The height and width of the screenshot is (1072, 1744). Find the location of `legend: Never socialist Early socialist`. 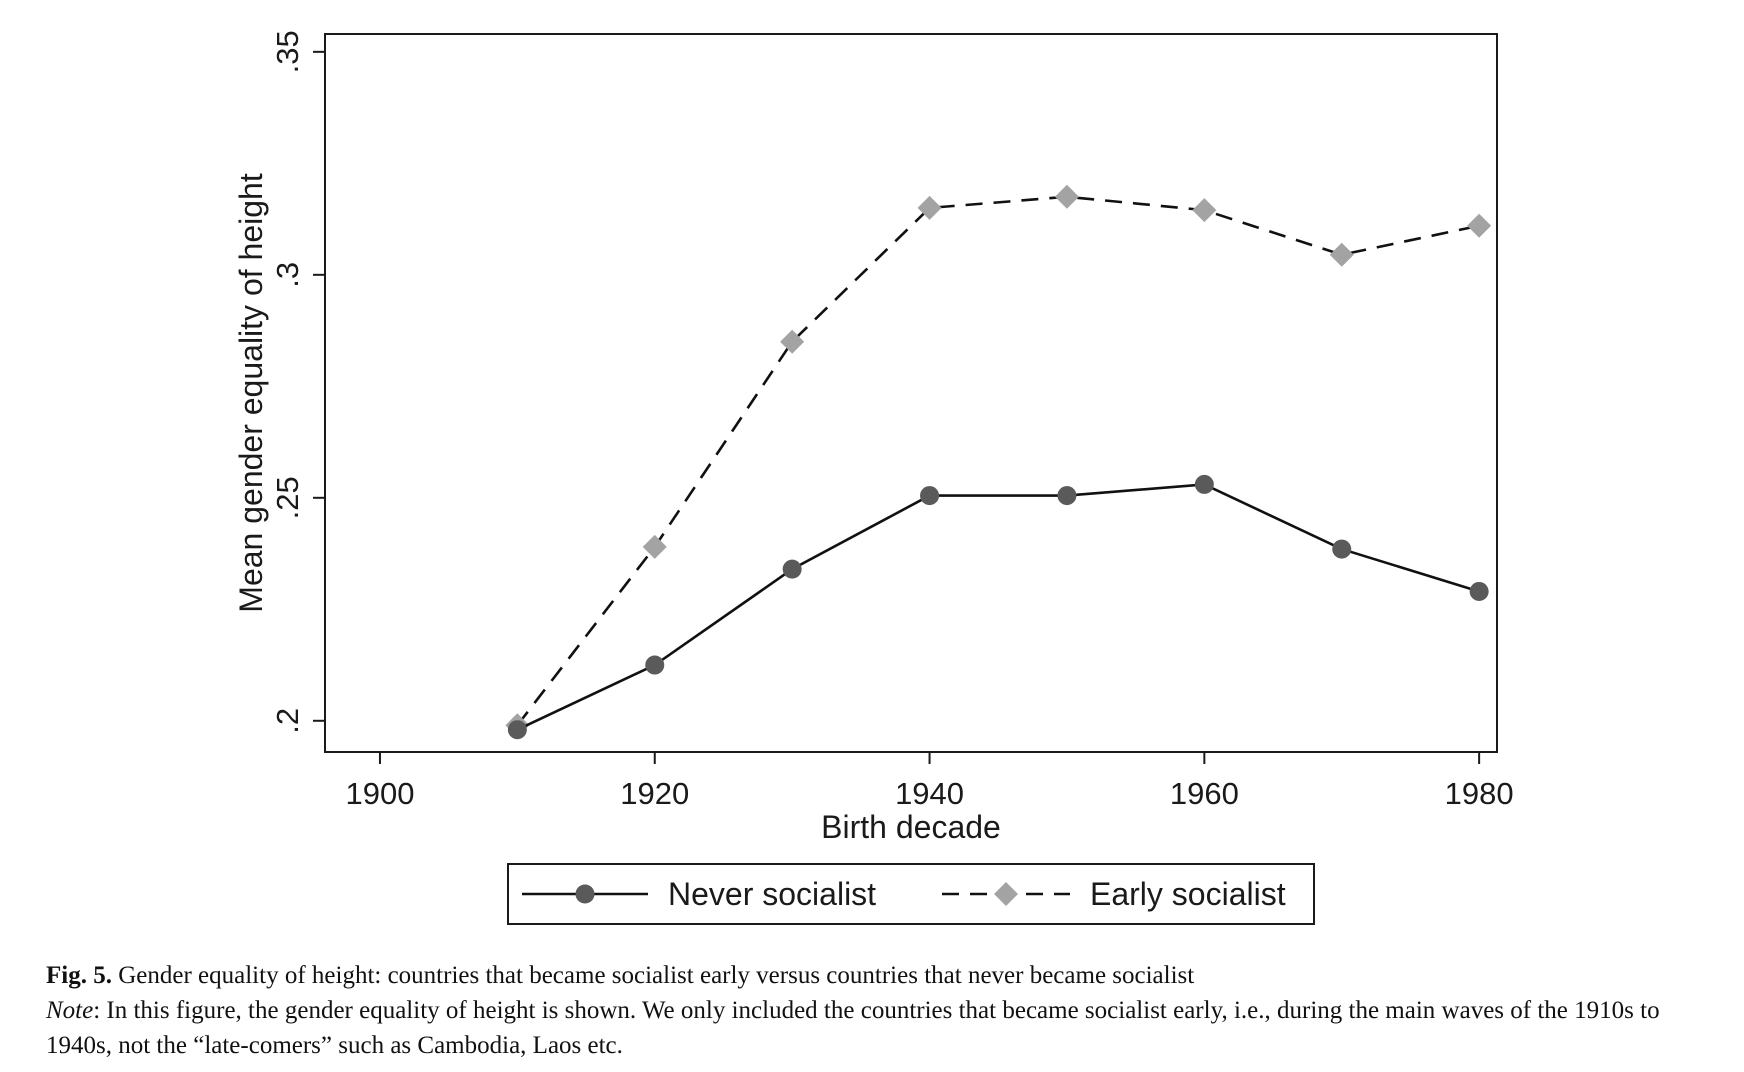

legend: Never socialist Early socialist is located at coordinates (911, 894).